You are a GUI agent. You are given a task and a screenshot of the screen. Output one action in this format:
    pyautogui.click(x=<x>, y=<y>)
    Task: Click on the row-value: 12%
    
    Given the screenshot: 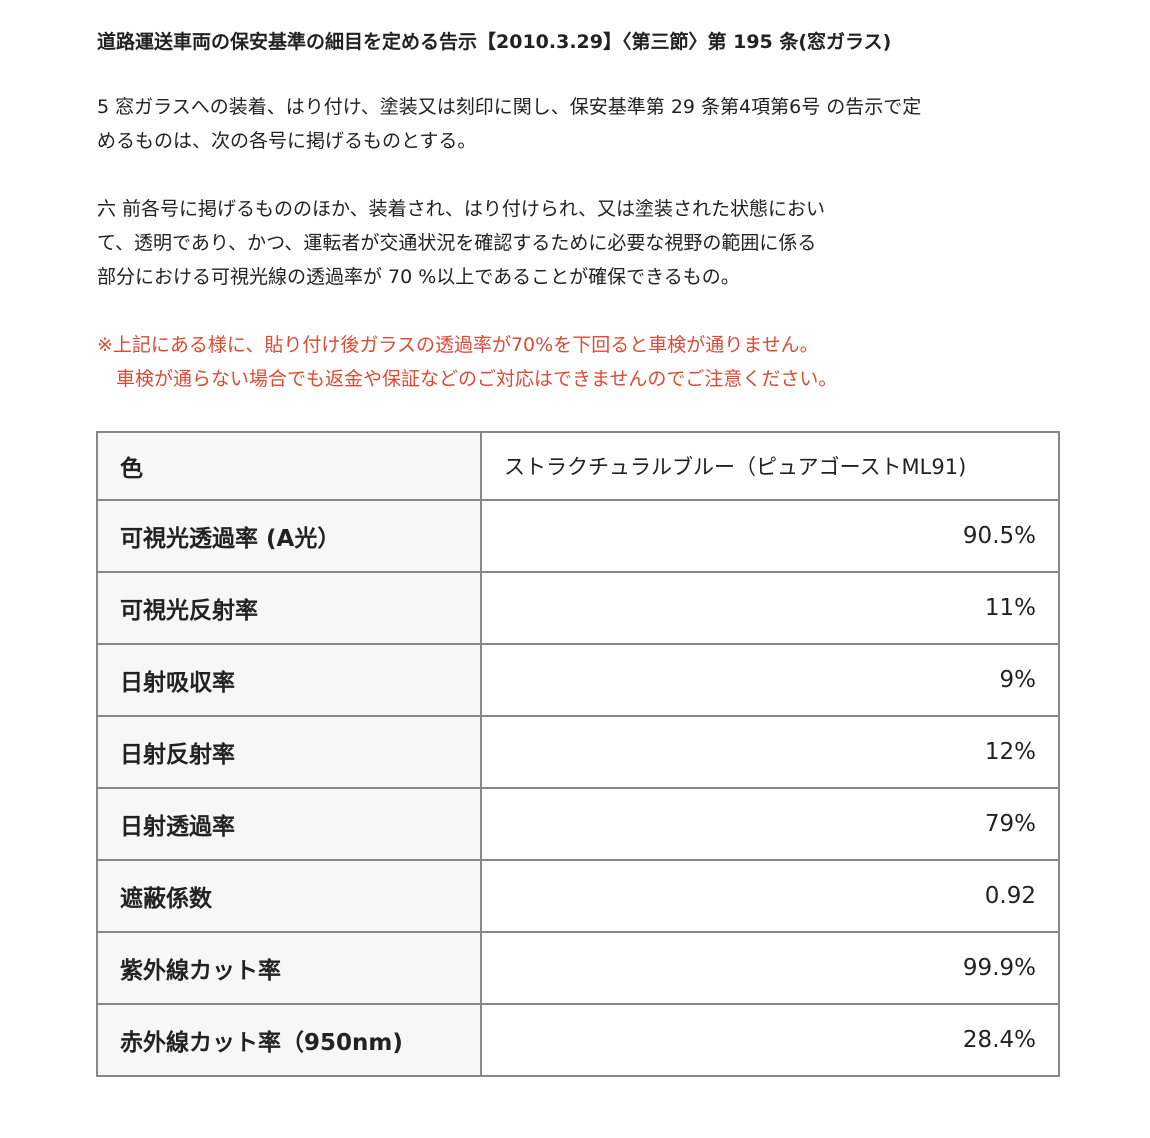 What is the action you would take?
    pyautogui.click(x=770, y=752)
    